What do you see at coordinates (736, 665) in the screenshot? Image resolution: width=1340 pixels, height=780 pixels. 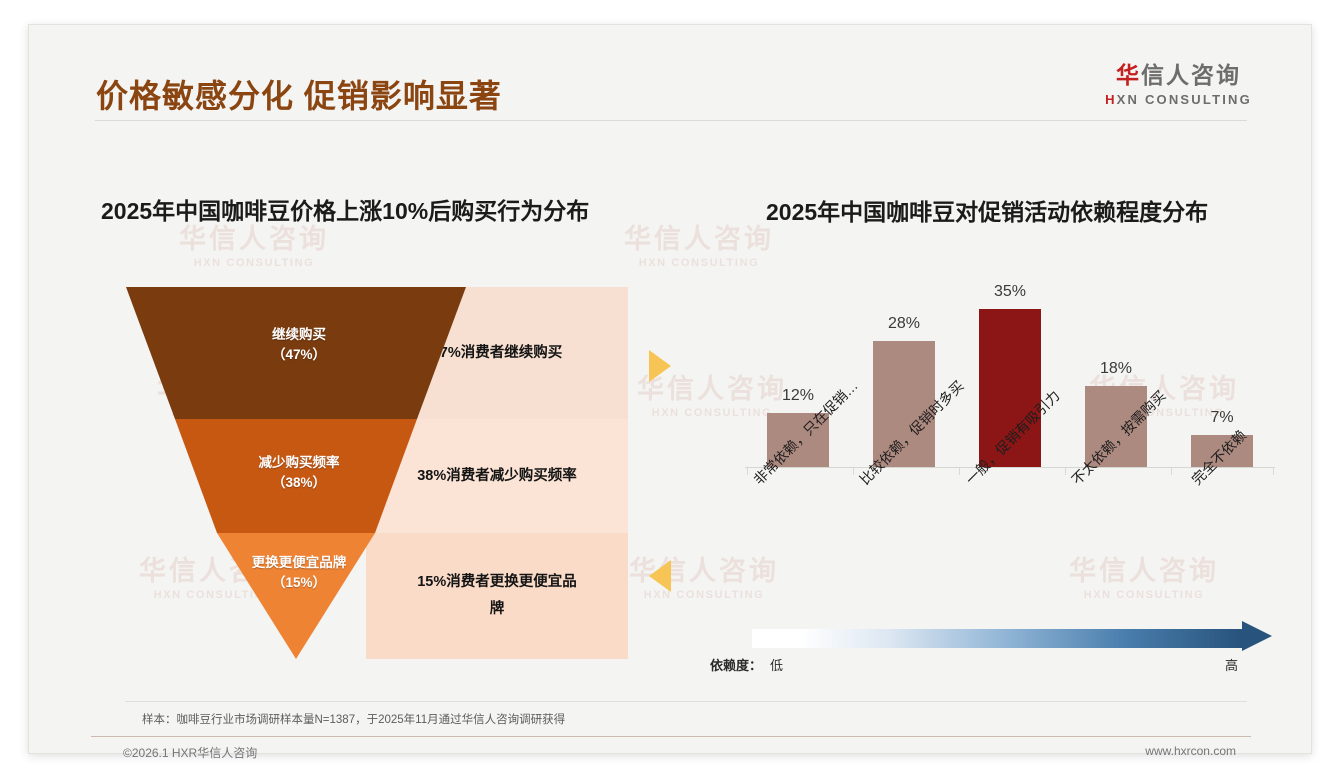 I see `legend-title: 依赖度：` at bounding box center [736, 665].